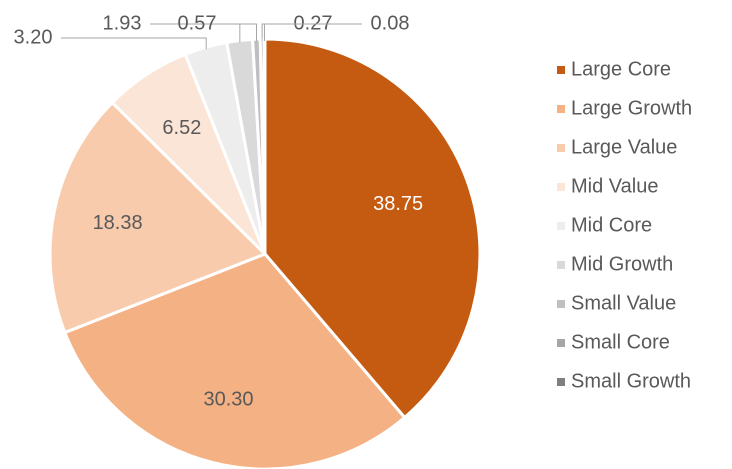 The image size is (732, 469). I want to click on data-label: 38.75, so click(398, 204).